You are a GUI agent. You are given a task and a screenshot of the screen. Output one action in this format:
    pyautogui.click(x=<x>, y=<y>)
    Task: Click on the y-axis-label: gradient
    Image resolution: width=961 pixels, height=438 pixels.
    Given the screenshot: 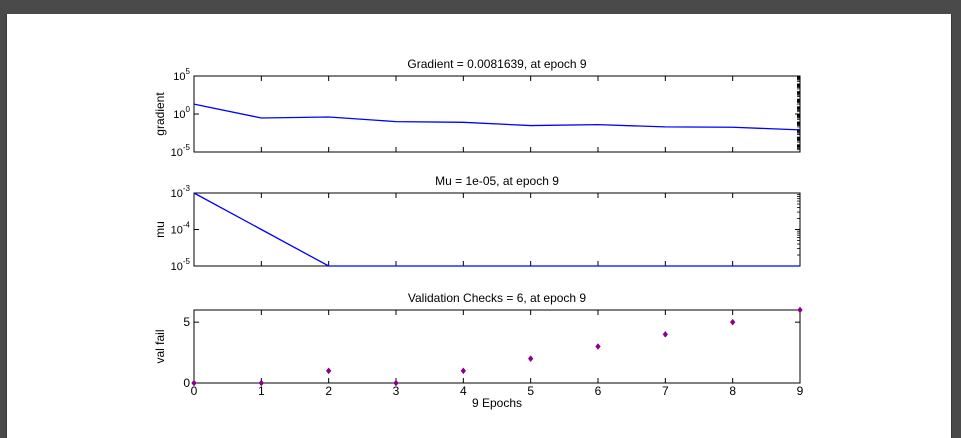 What is the action you would take?
    pyautogui.click(x=160, y=114)
    